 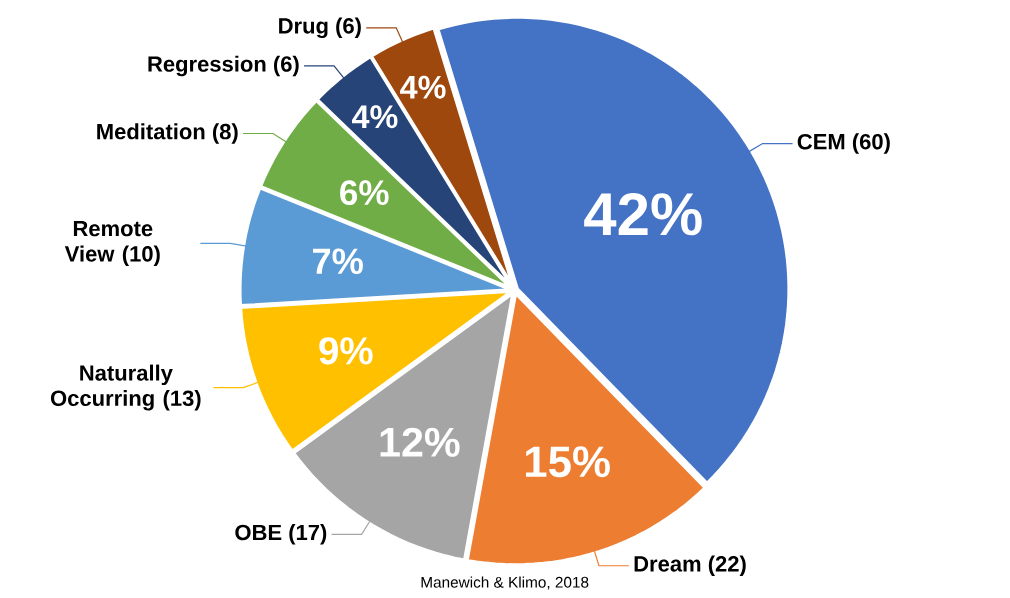 I want to click on slice-label: Dream (22), so click(x=690, y=565).